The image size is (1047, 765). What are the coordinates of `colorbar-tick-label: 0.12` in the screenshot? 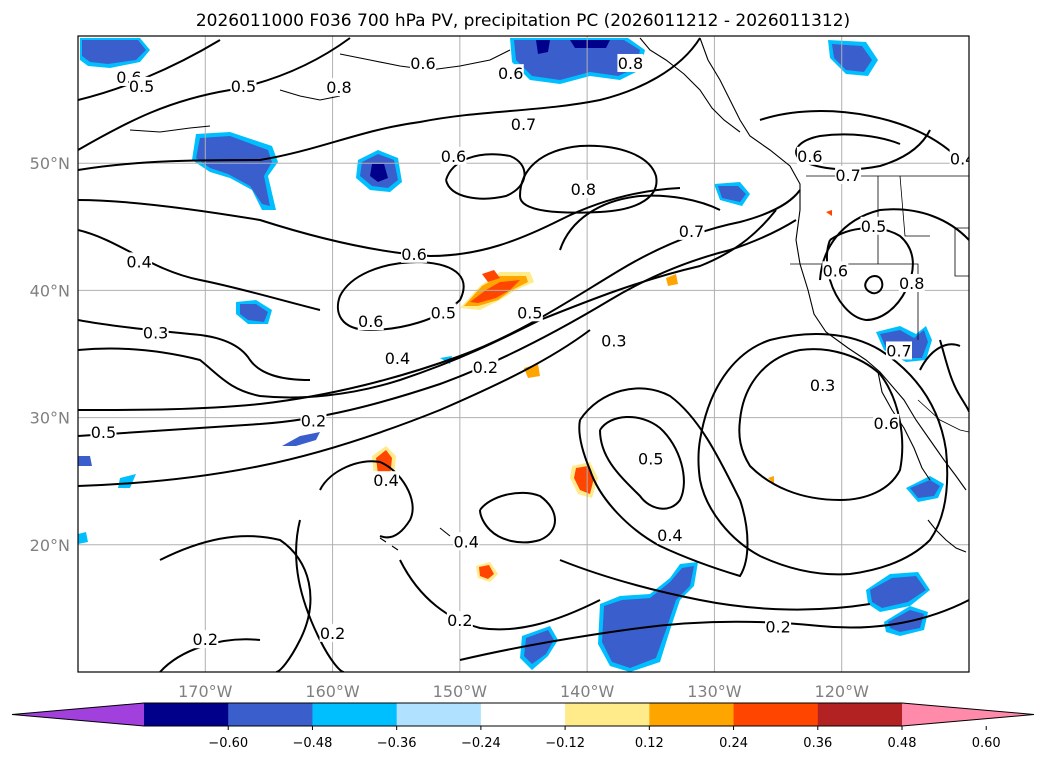 It's located at (649, 743).